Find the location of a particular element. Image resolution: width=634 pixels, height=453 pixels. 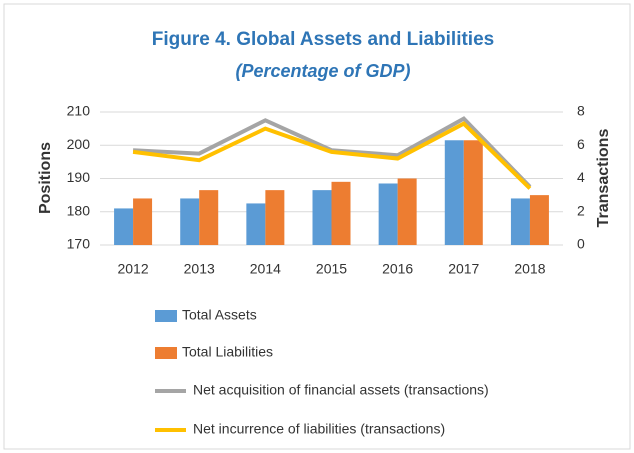

x-tick-label: 2015 is located at coordinates (331, 269).